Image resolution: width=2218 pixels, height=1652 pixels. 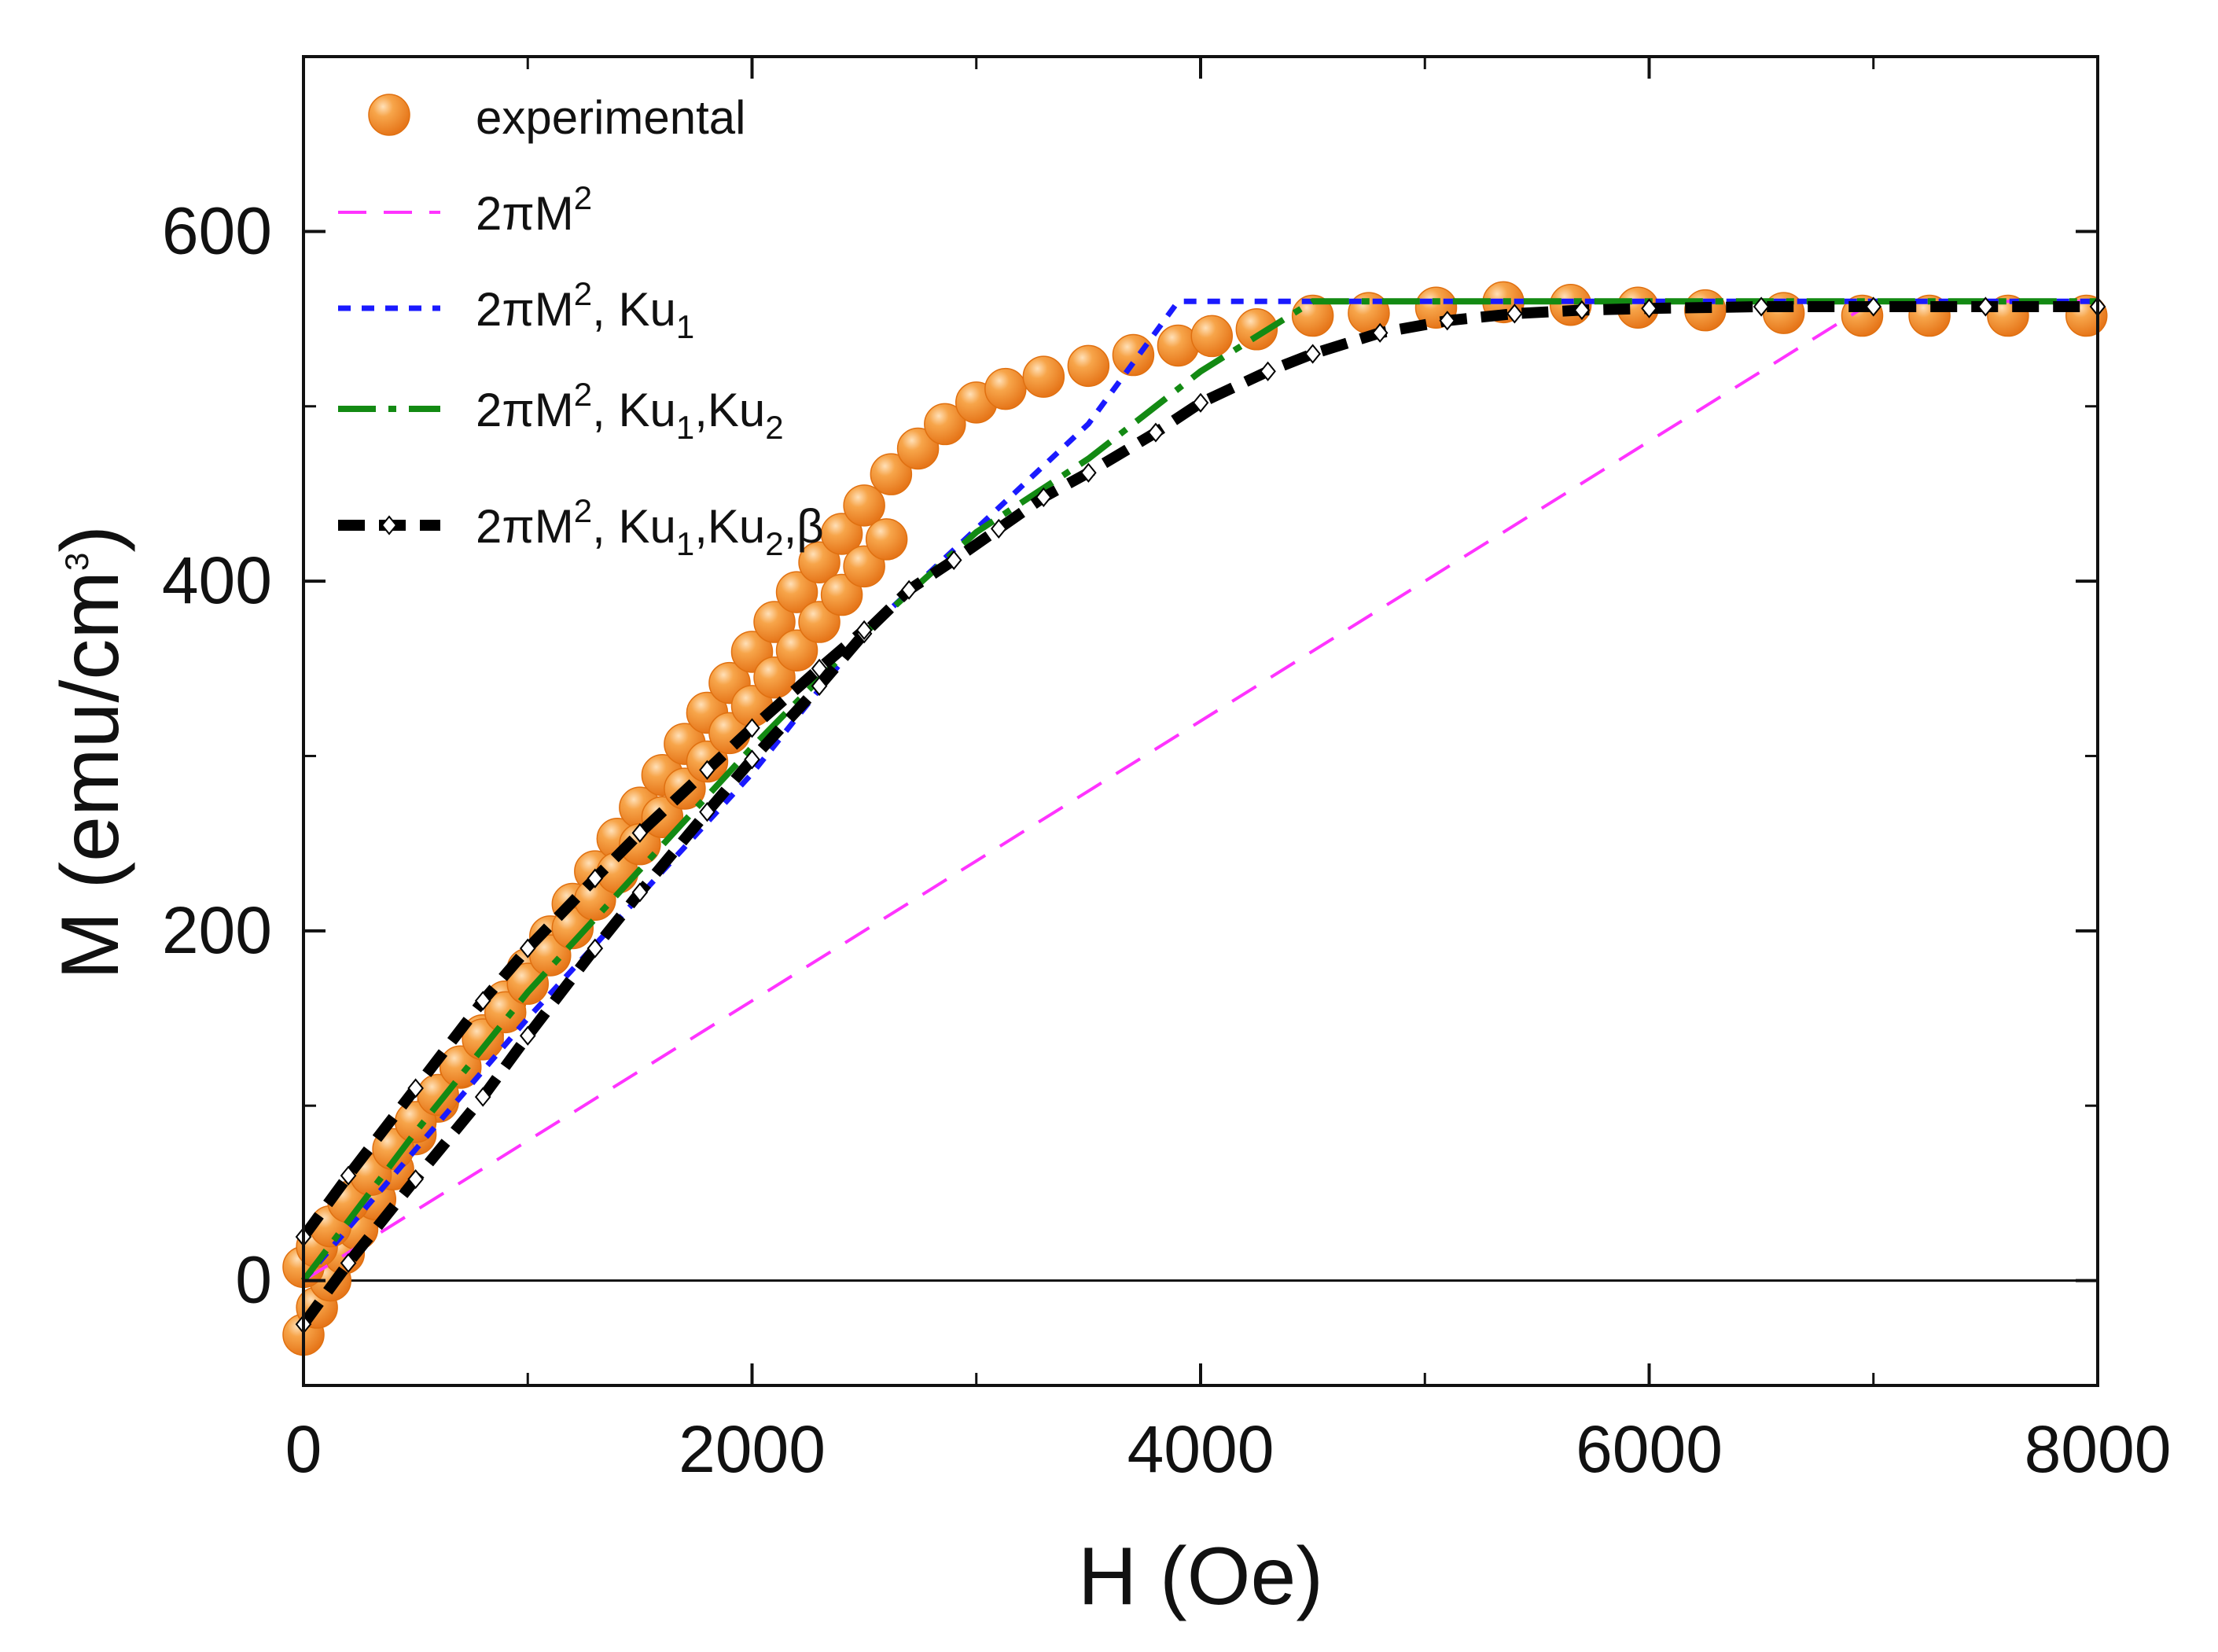 What do you see at coordinates (253, 1280) in the screenshot?
I see `y-tick-label: 0` at bounding box center [253, 1280].